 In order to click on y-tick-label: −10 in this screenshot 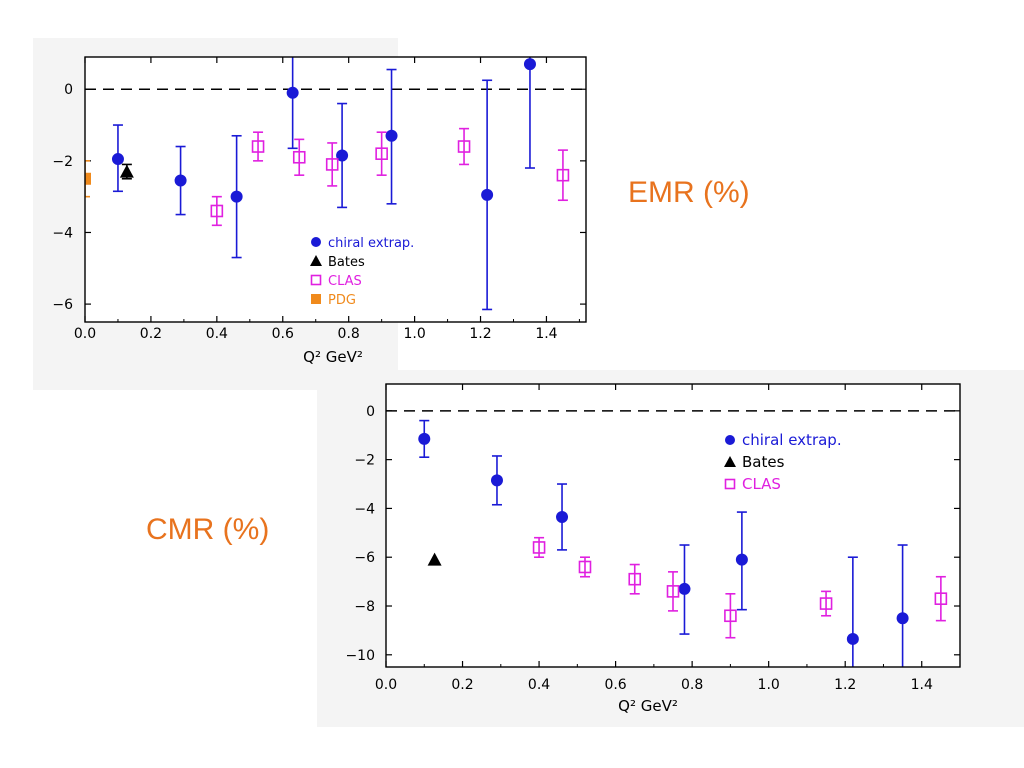, I will do `click(360, 656)`.